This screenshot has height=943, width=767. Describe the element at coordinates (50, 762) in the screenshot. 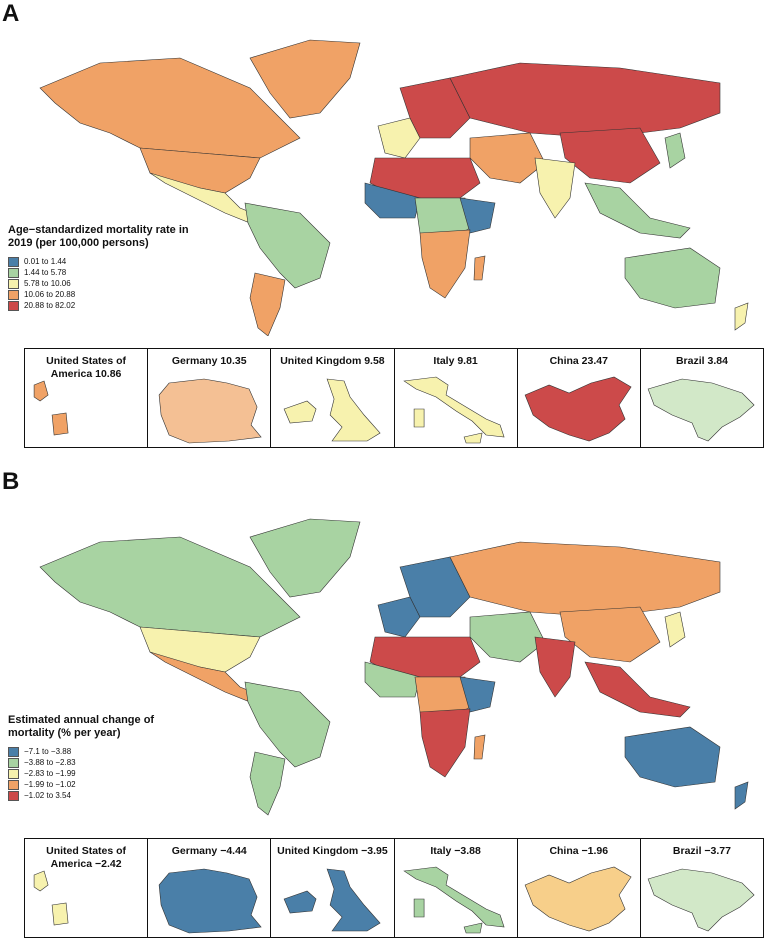

I see `legend-label: −3.88 to −2.83` at that location.